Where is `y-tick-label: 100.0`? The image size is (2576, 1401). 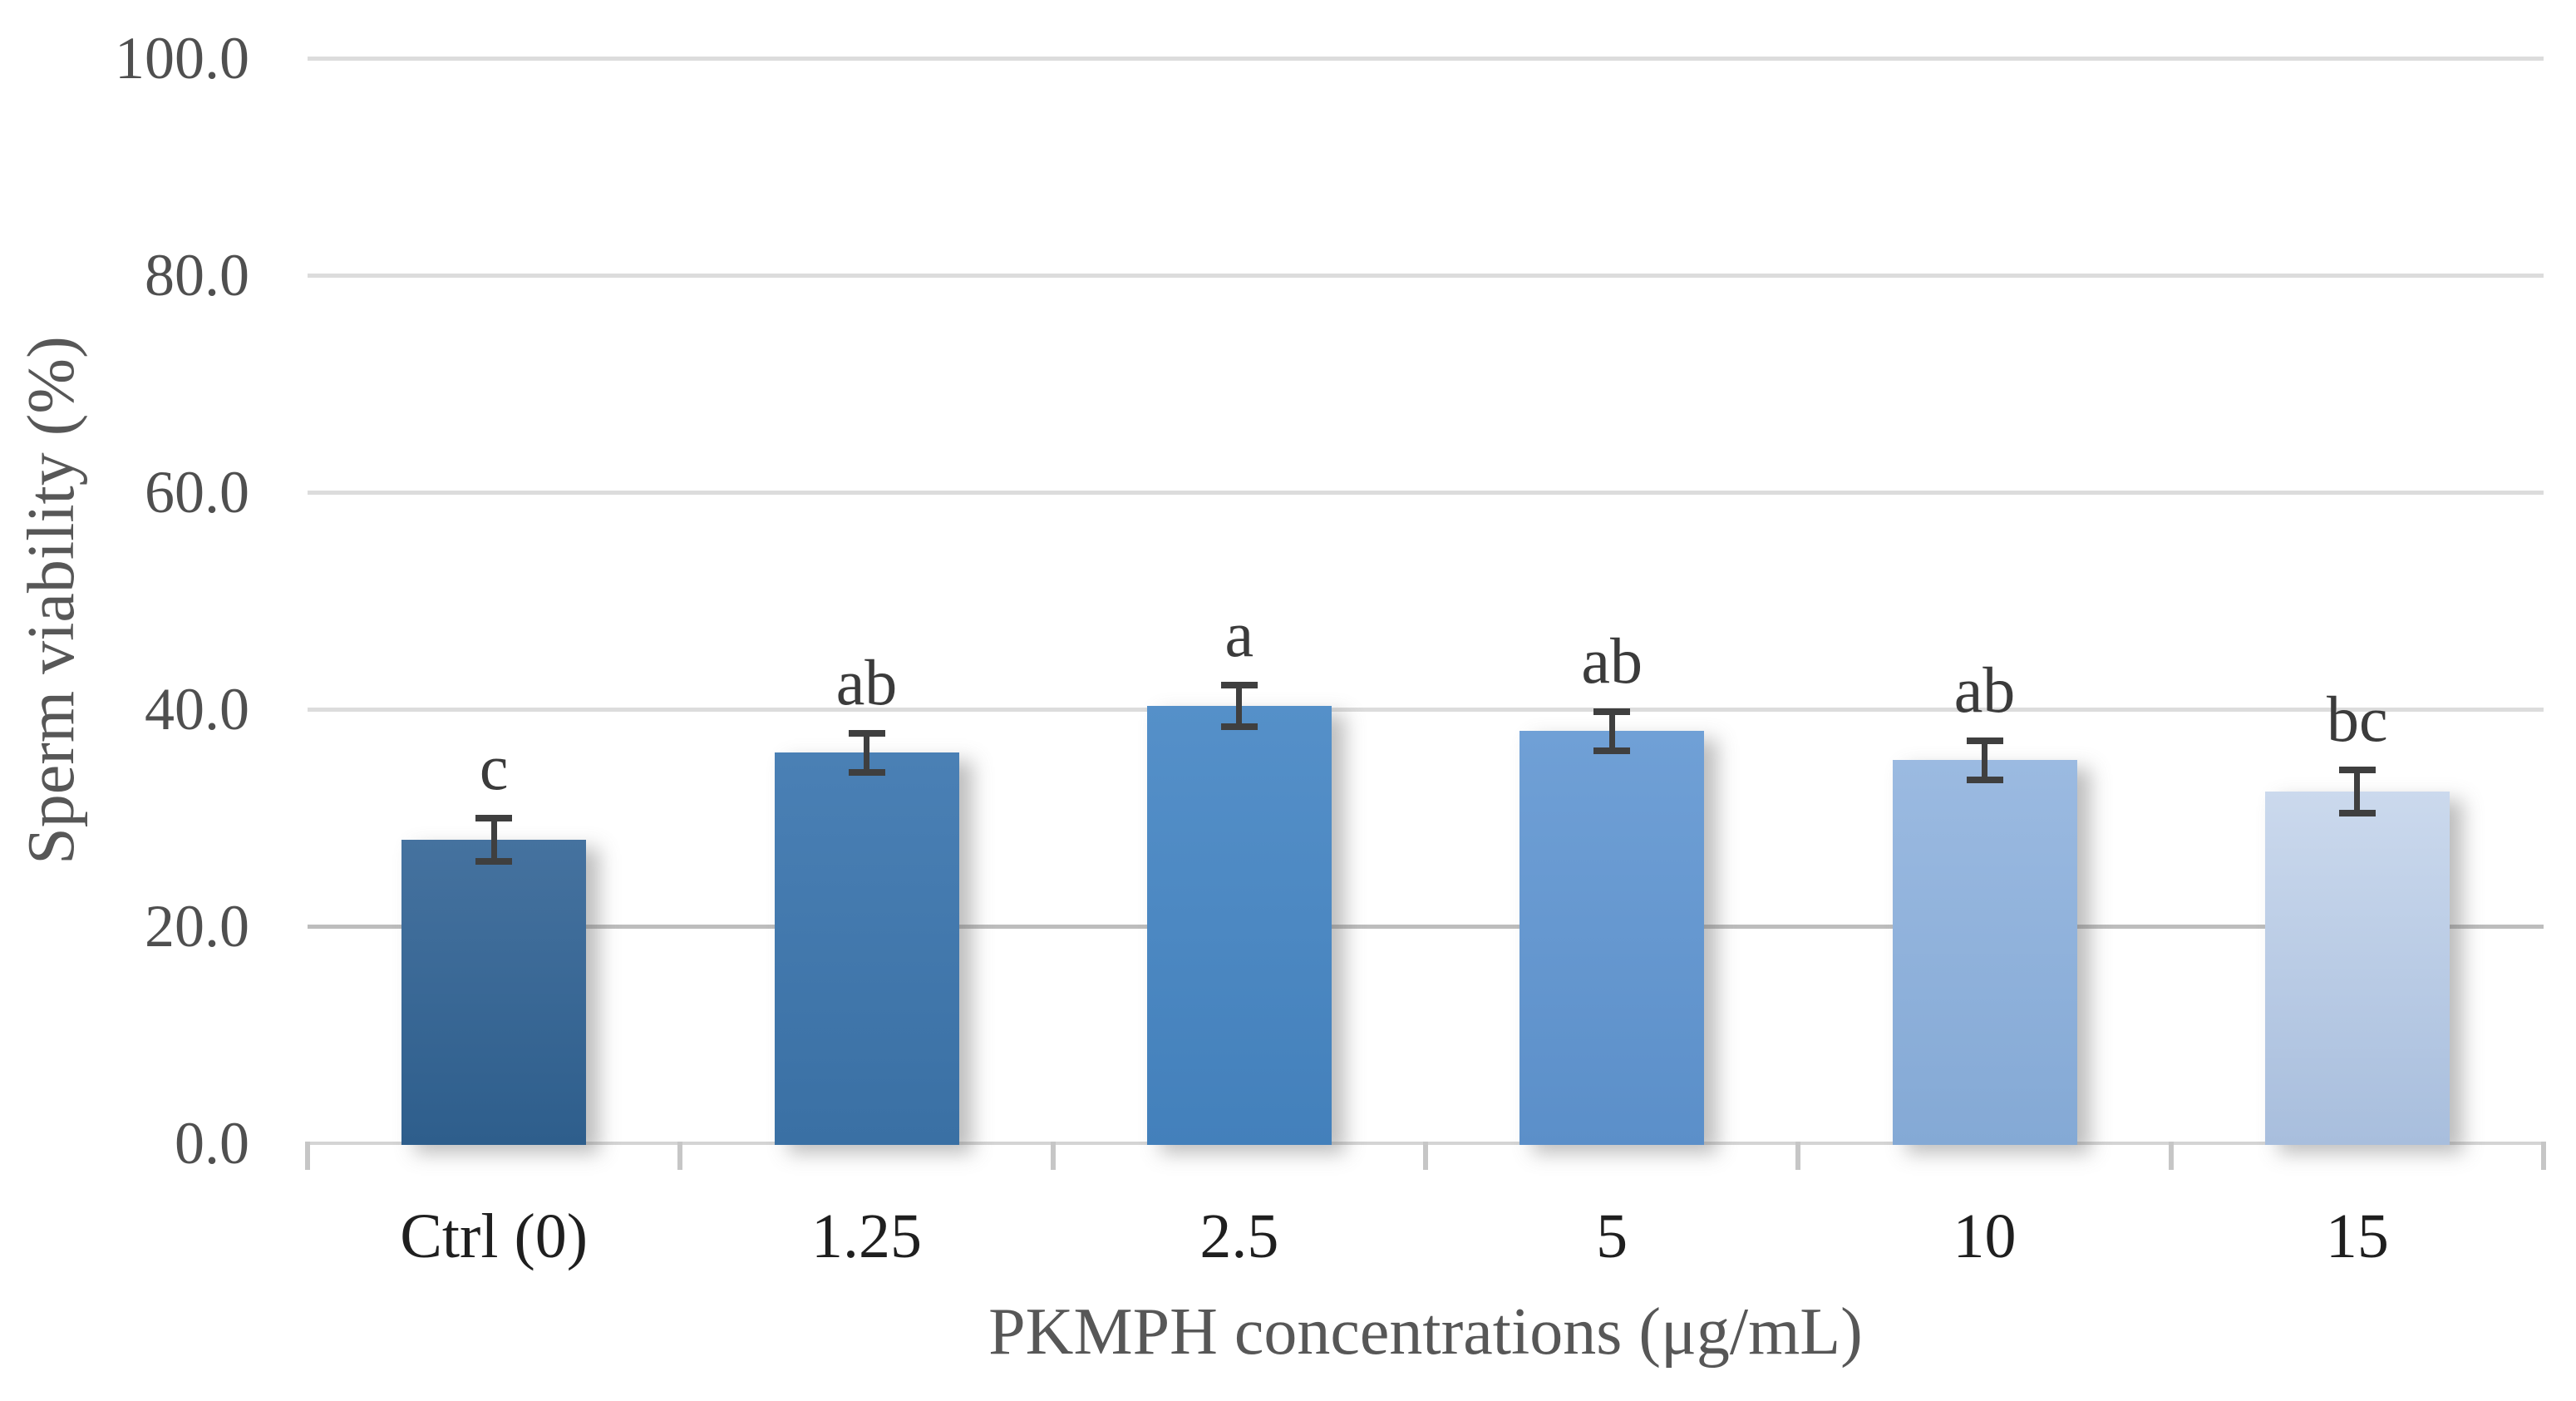
y-tick-label: 100.0 is located at coordinates (182, 58).